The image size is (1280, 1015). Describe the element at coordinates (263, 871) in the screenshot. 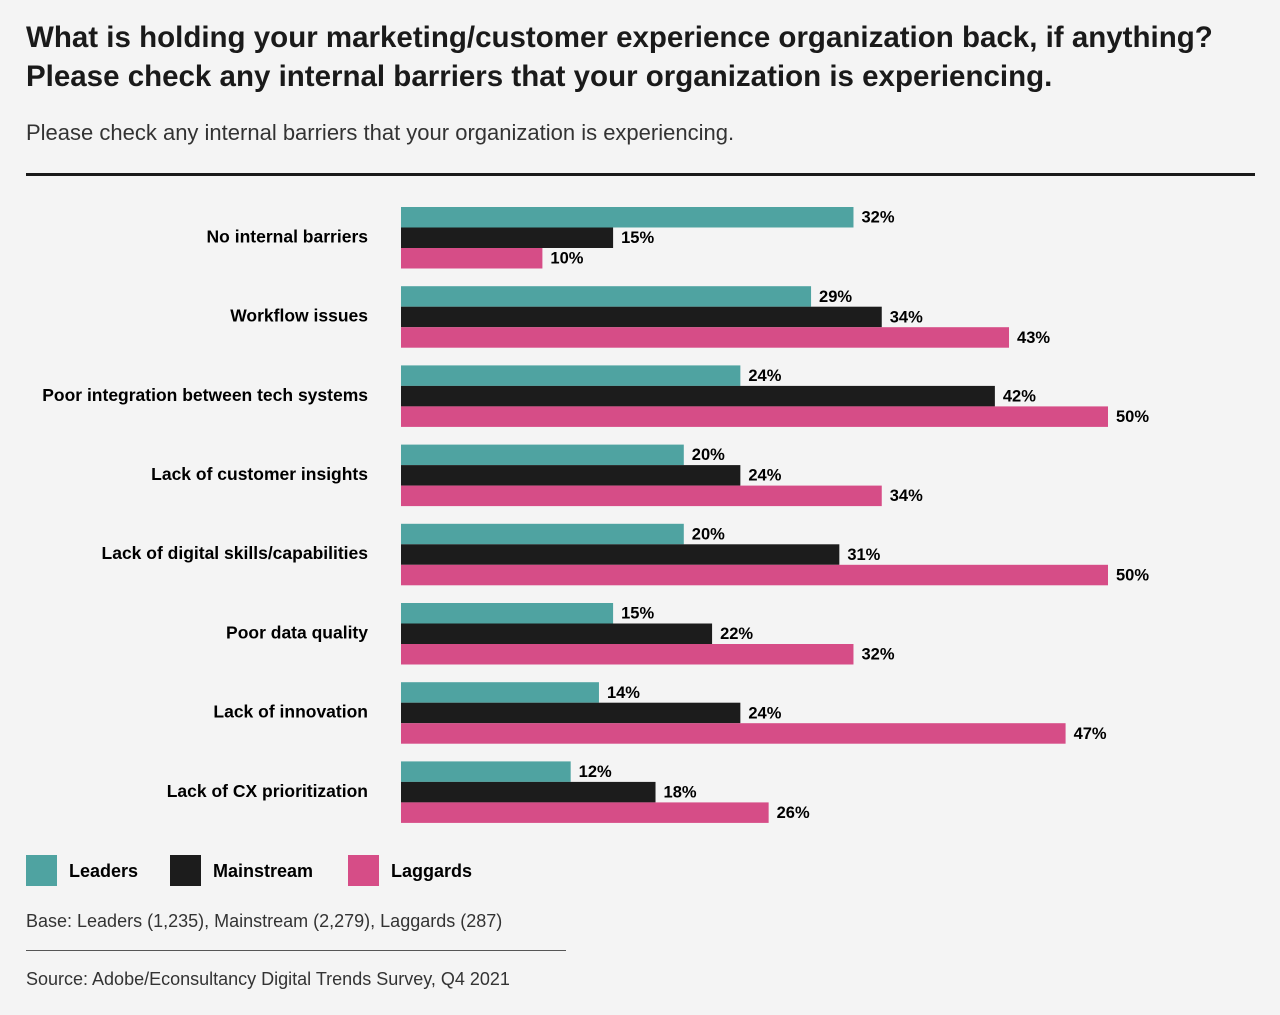

I see `legend-label: Mainstream` at that location.